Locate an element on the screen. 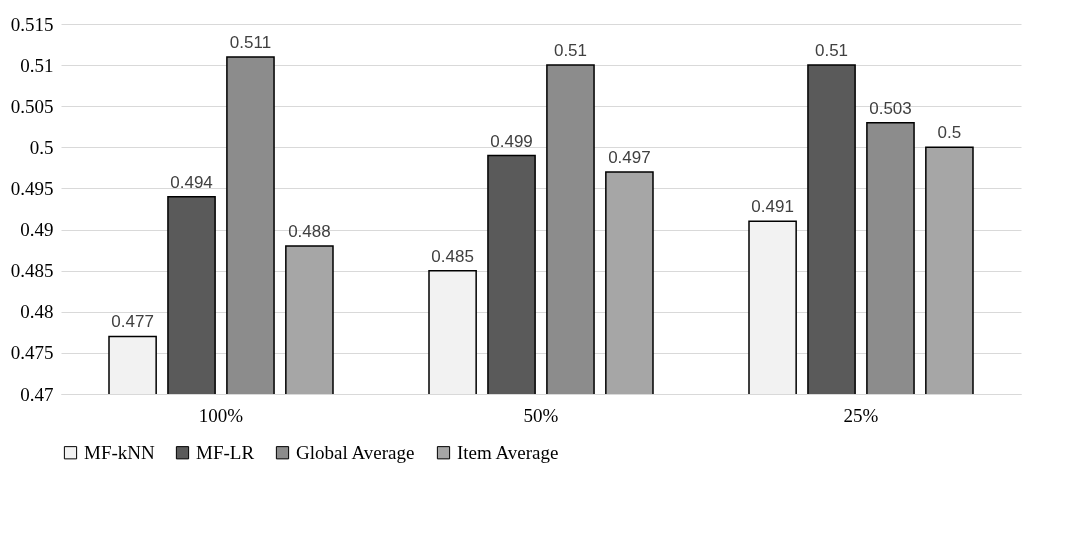 This screenshot has width=1088, height=539. y-tick-label: 0.475 is located at coordinates (32, 353).